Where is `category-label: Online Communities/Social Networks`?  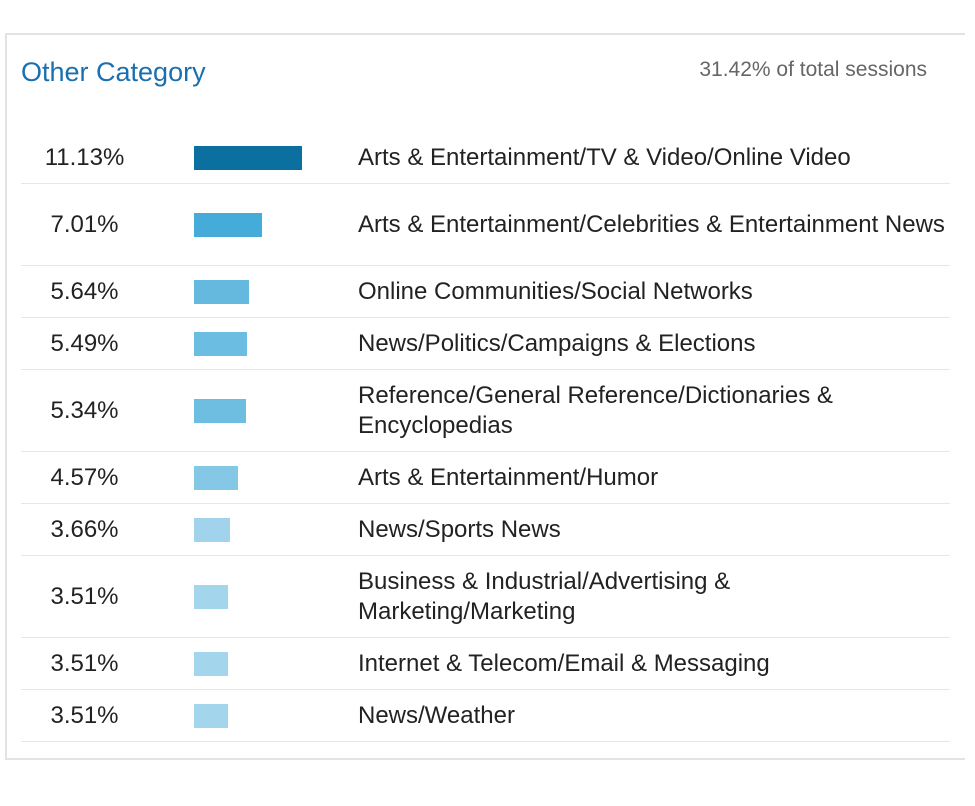
category-label: Online Communities/Social Networks is located at coordinates (555, 291).